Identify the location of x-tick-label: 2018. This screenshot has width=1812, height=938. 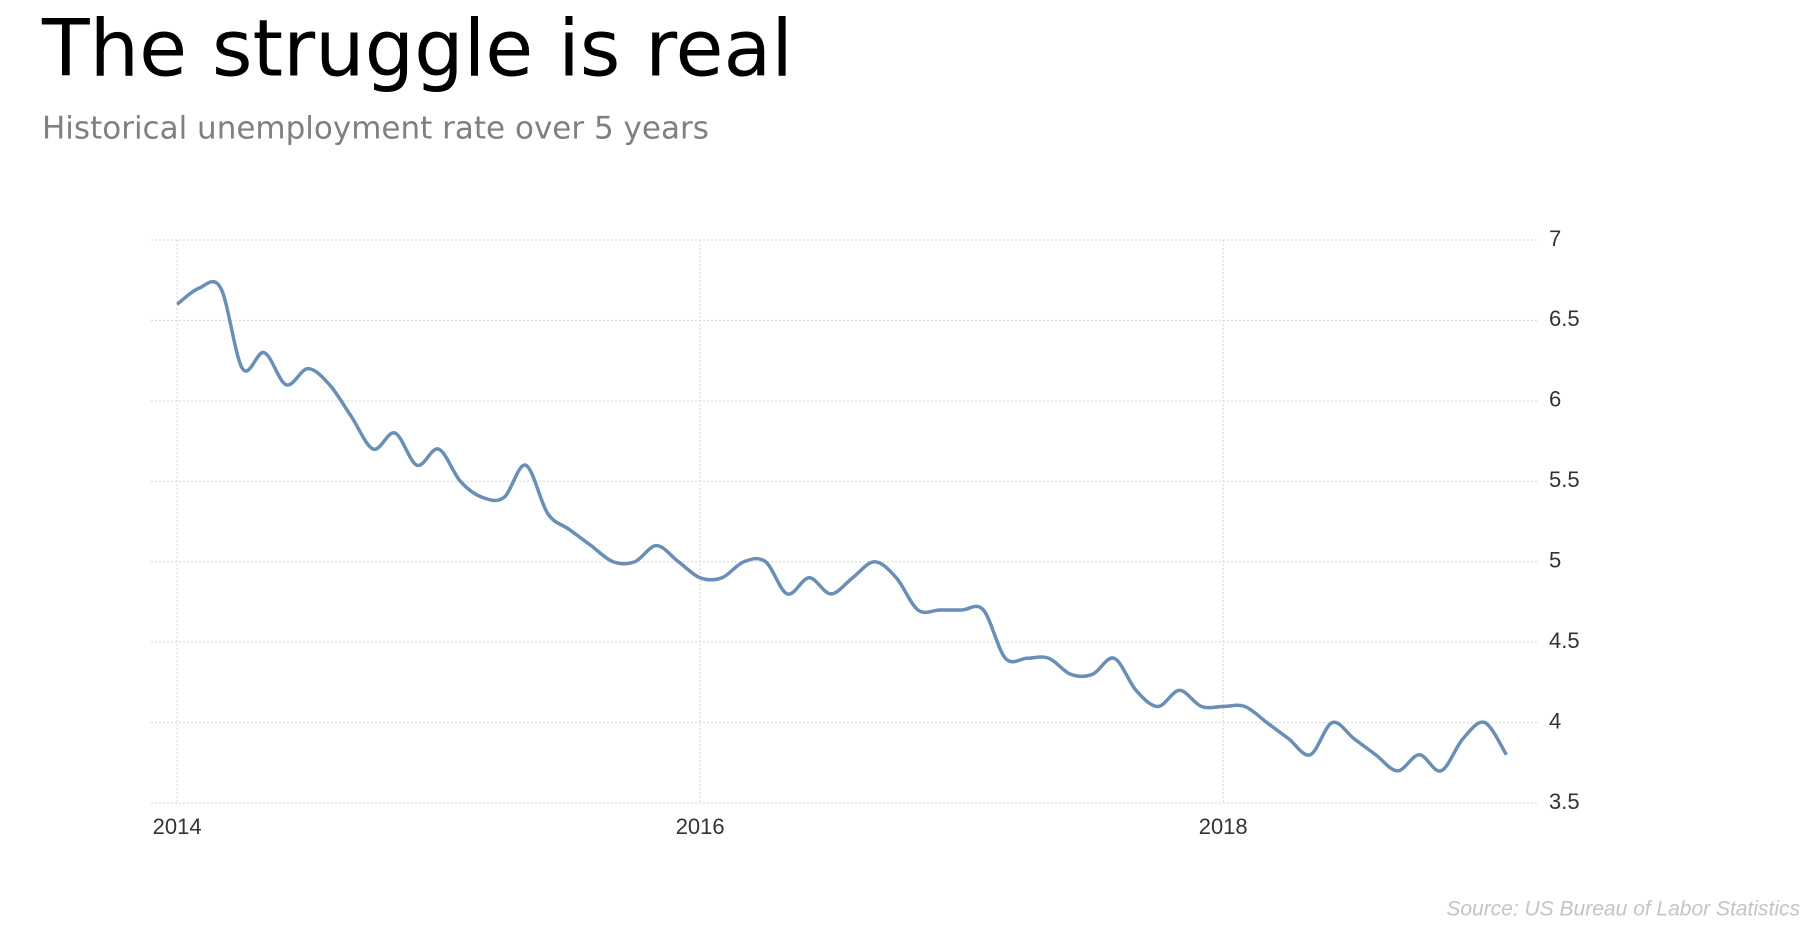
(1223, 826).